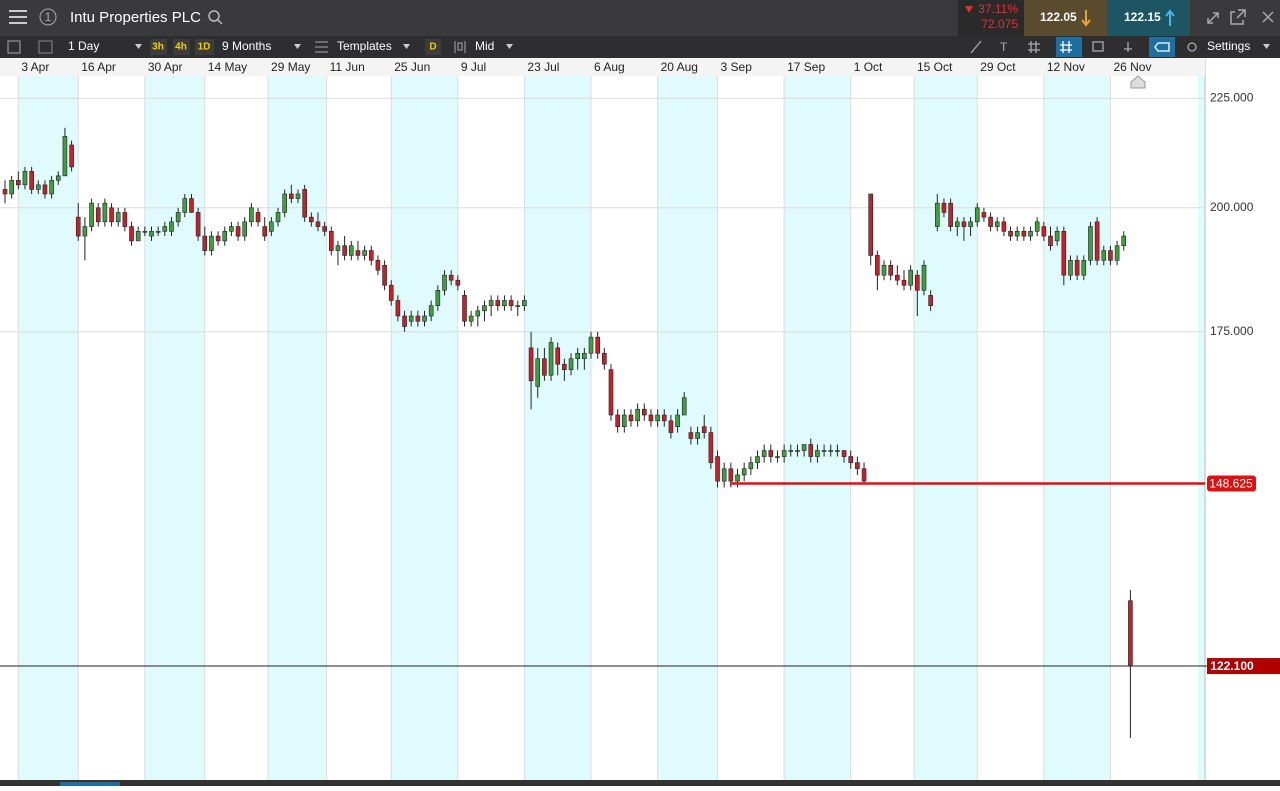 This screenshot has width=1280, height=791. I want to click on list-icon, so click(14, 47).